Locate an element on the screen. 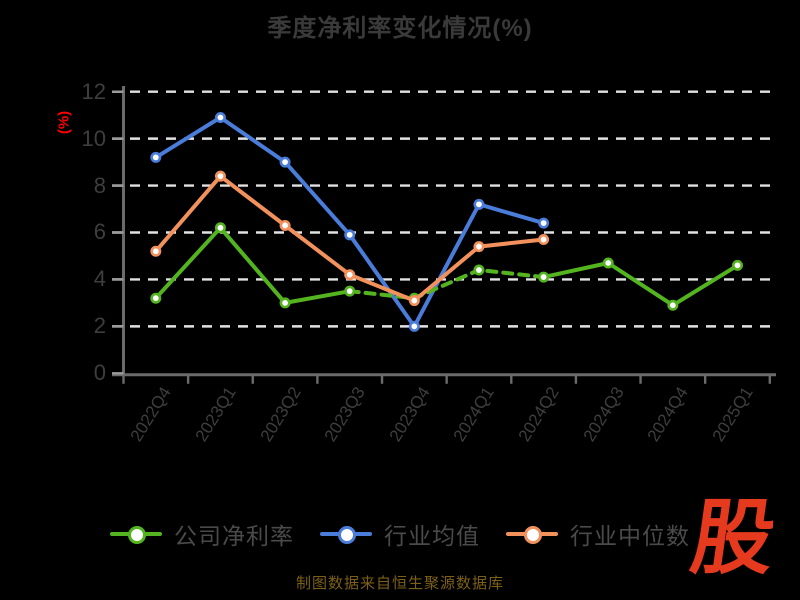 Image resolution: width=800 pixels, height=600 pixels. source-note: 制图数据来自恒生聚源数据库 is located at coordinates (399, 583).